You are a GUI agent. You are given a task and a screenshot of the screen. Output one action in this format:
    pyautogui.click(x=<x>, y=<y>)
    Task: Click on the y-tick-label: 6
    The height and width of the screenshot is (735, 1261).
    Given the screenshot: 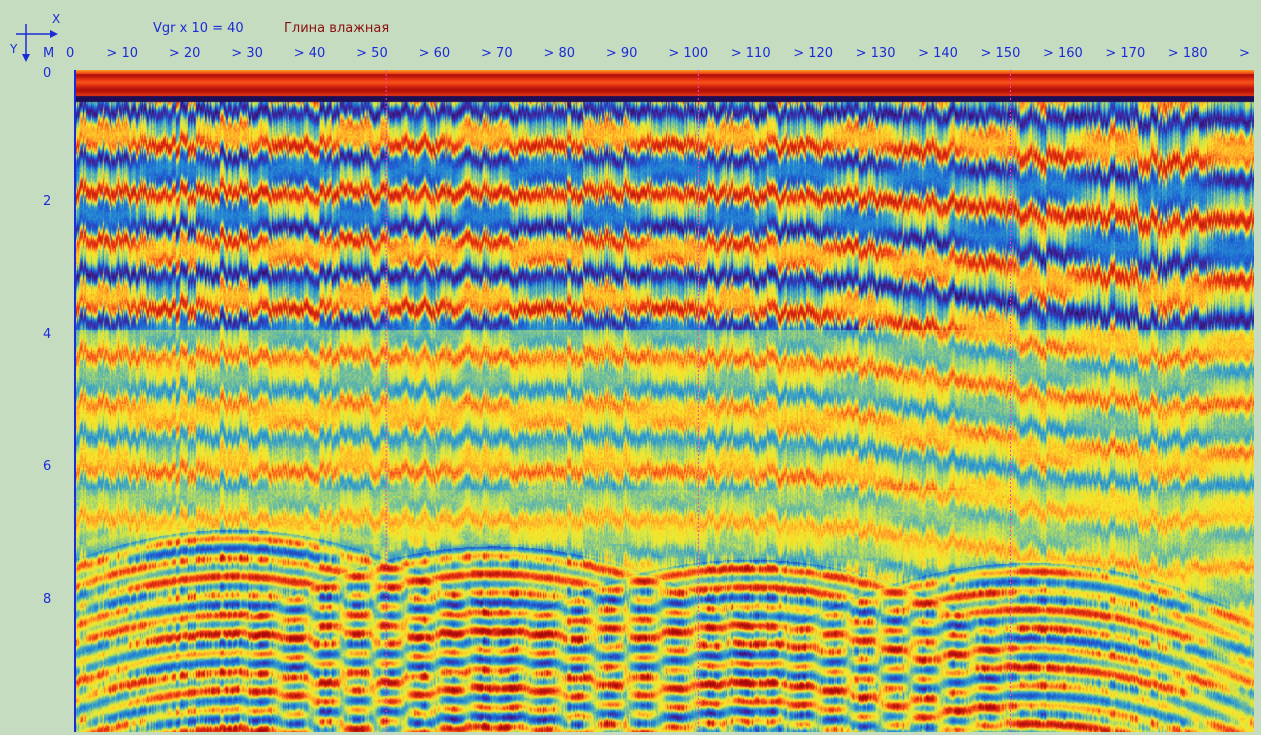 What is the action you would take?
    pyautogui.click(x=47, y=467)
    